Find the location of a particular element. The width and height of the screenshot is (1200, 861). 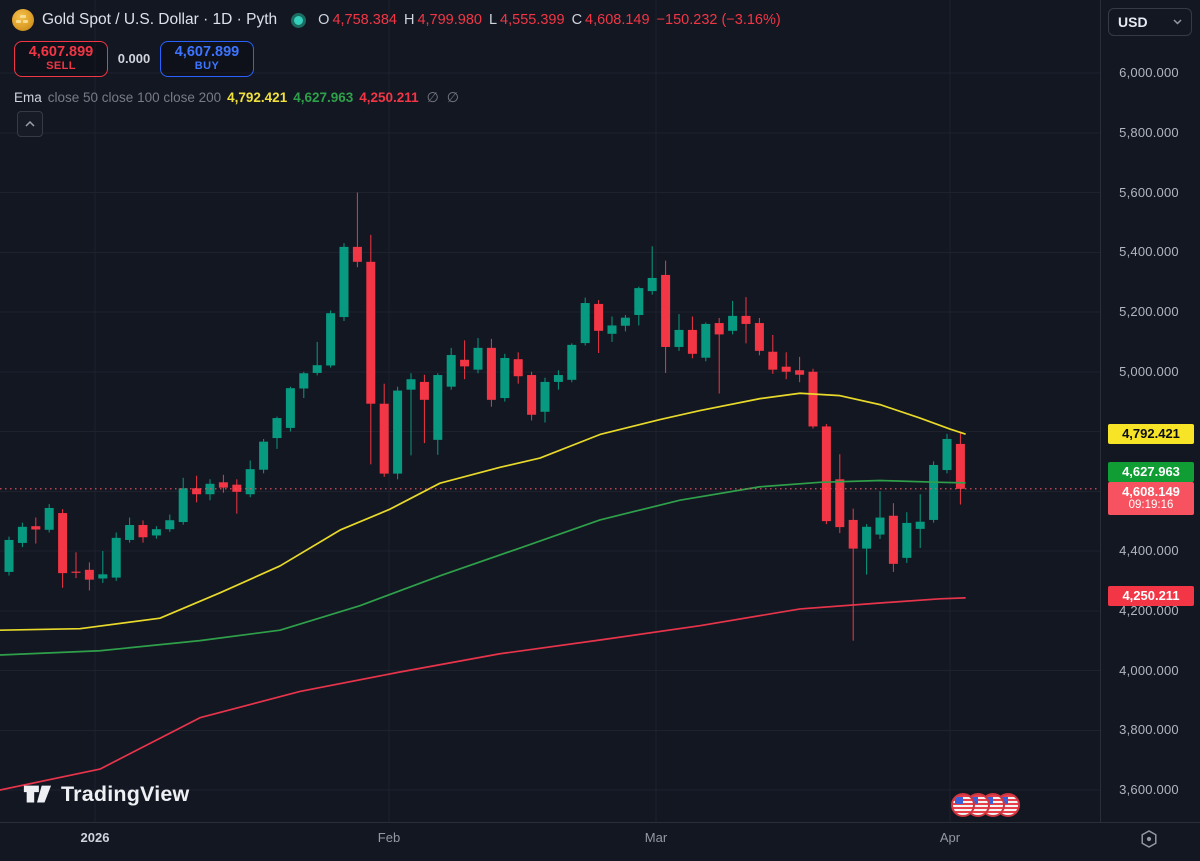

buy-label: BUY is located at coordinates (207, 66).